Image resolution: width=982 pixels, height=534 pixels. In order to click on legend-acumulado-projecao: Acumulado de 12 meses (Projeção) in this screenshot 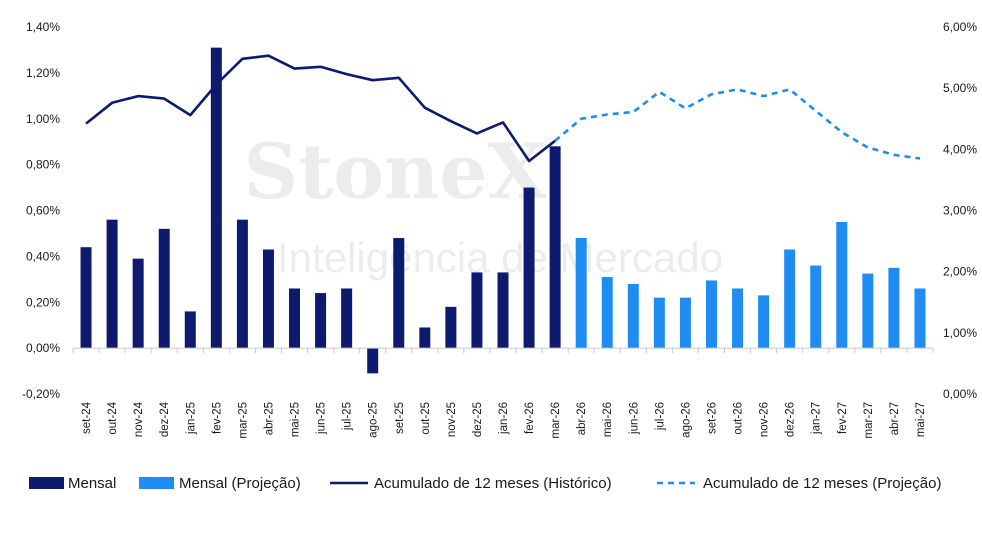, I will do `click(799, 483)`.